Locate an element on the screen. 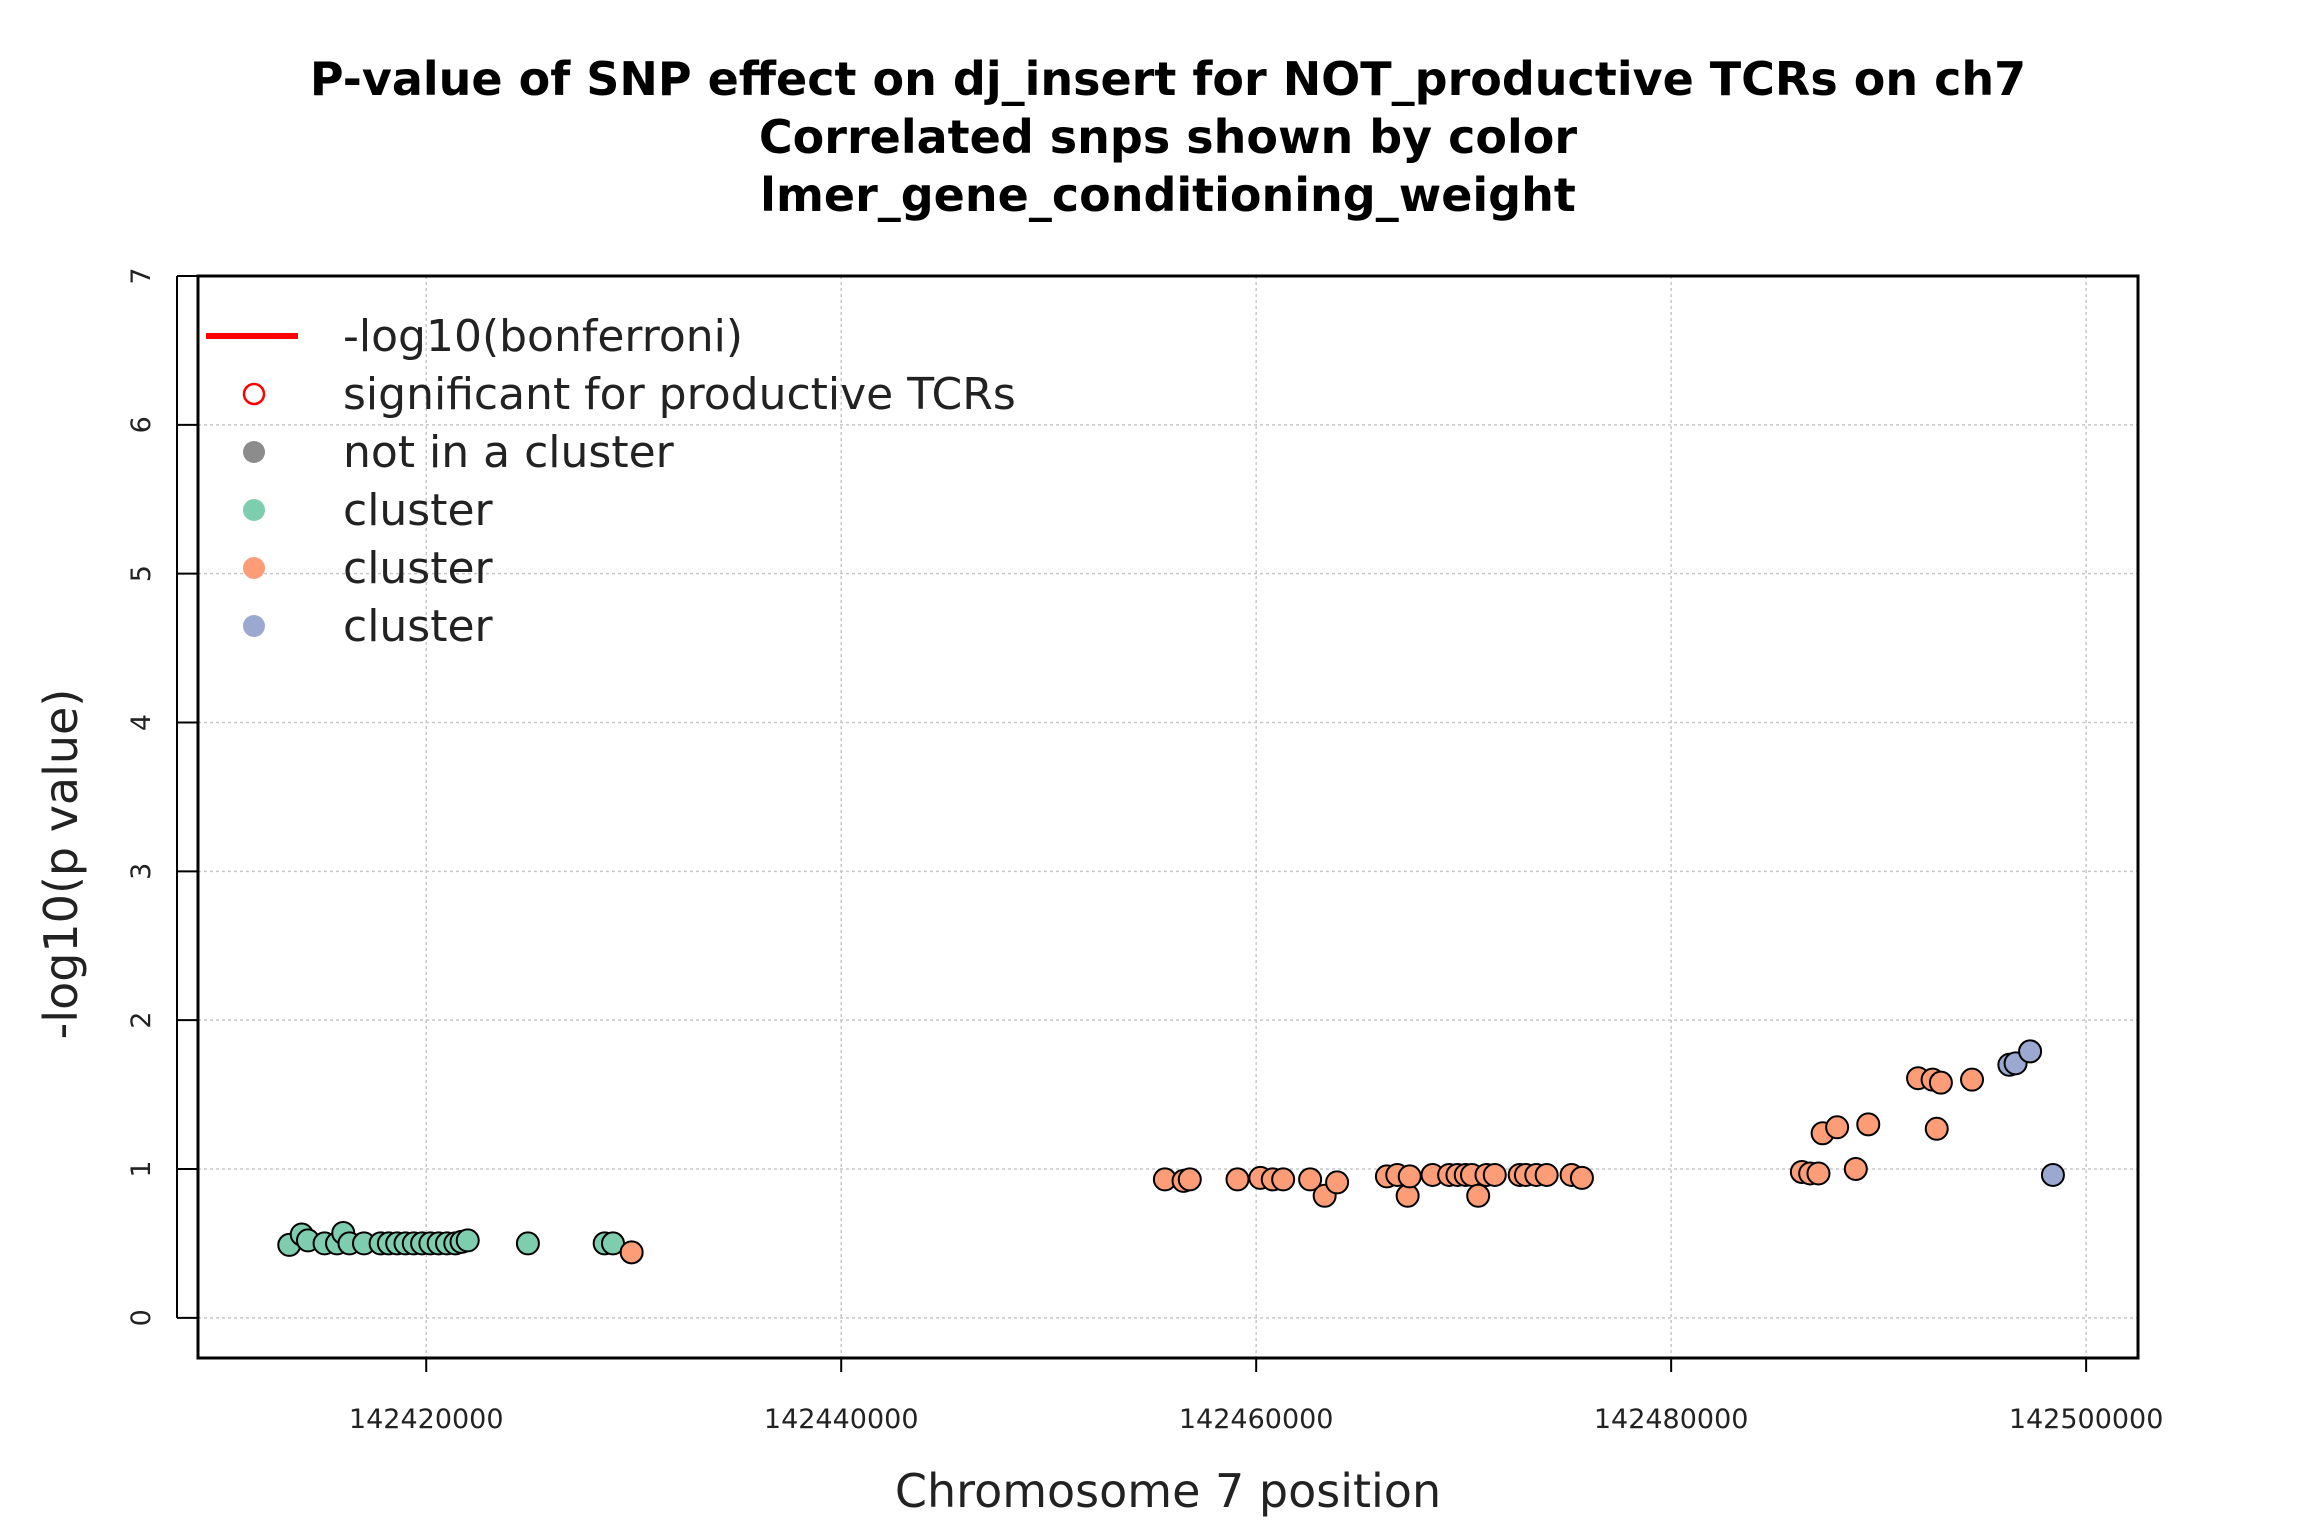 This screenshot has height=1536, width=2304. y-tick-label: 3 is located at coordinates (141, 871).